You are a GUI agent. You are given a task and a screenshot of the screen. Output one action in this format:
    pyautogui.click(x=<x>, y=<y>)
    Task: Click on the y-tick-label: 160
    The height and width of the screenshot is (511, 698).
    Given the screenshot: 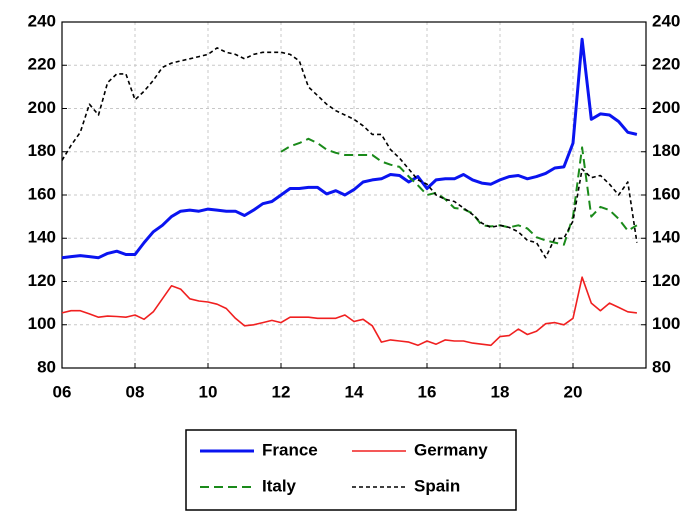 What is the action you would take?
    pyautogui.click(x=42, y=193)
    